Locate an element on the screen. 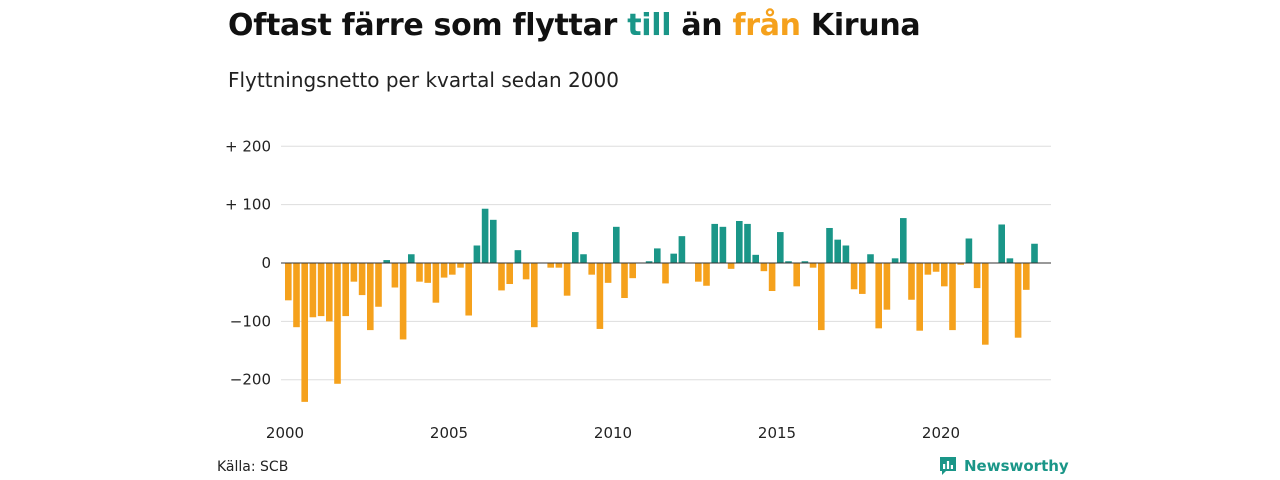  y-tick-label: −100 is located at coordinates (250, 321).